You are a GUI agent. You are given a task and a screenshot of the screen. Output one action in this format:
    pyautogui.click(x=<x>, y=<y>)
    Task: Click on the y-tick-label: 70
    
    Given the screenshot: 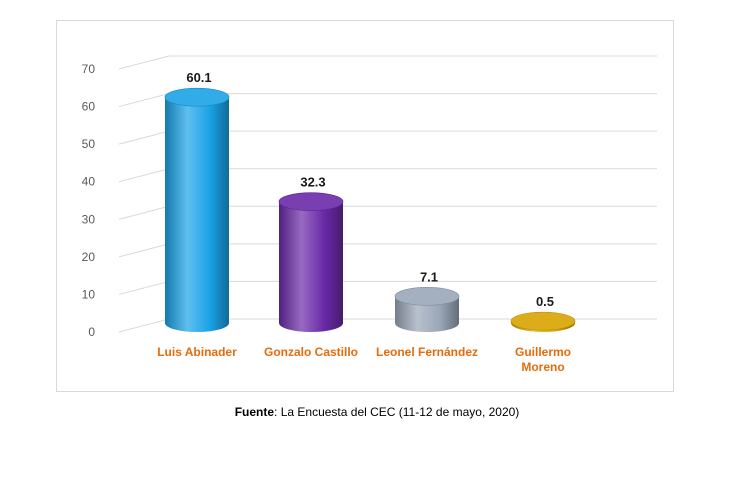 What is the action you would take?
    pyautogui.click(x=89, y=69)
    